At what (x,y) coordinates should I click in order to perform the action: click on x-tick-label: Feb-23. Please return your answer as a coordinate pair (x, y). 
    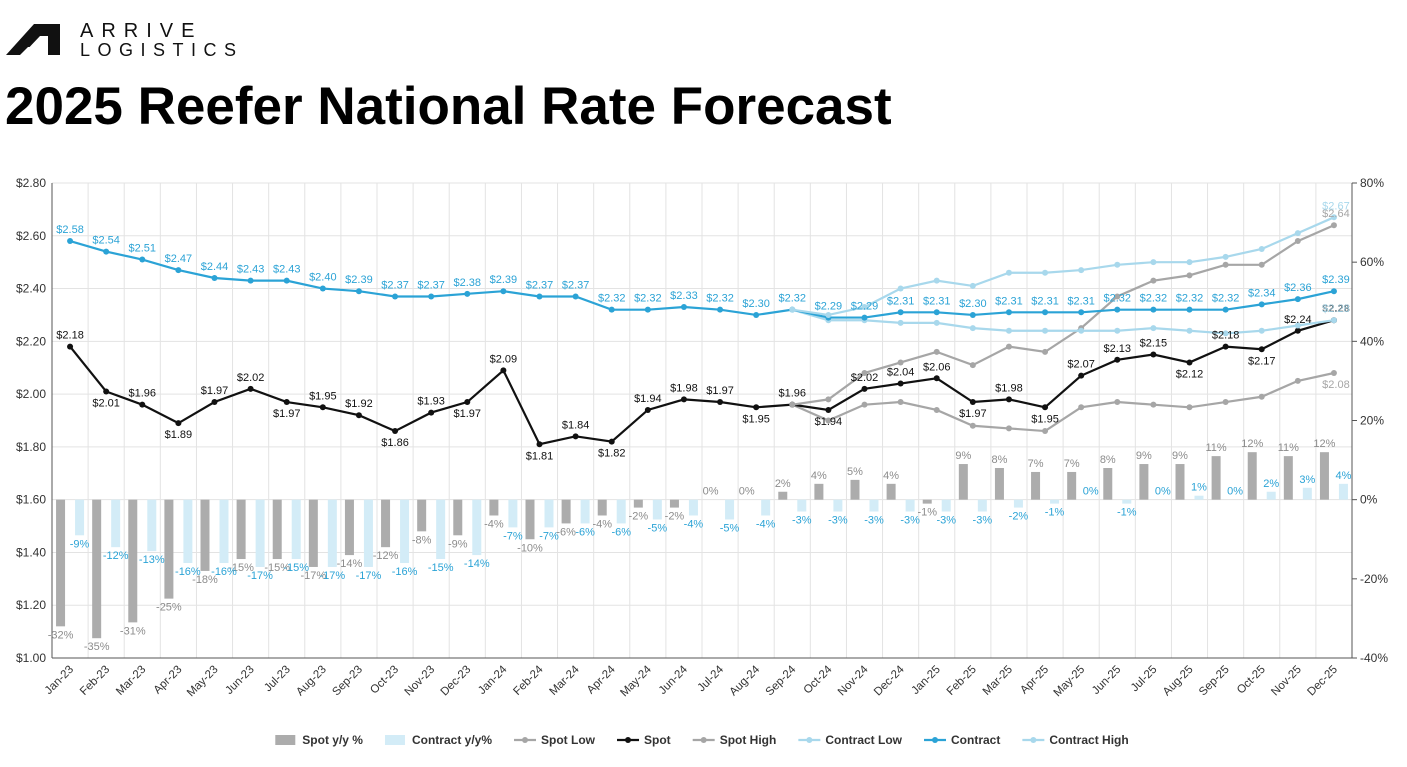
    Looking at the image, I should click on (95, 681).